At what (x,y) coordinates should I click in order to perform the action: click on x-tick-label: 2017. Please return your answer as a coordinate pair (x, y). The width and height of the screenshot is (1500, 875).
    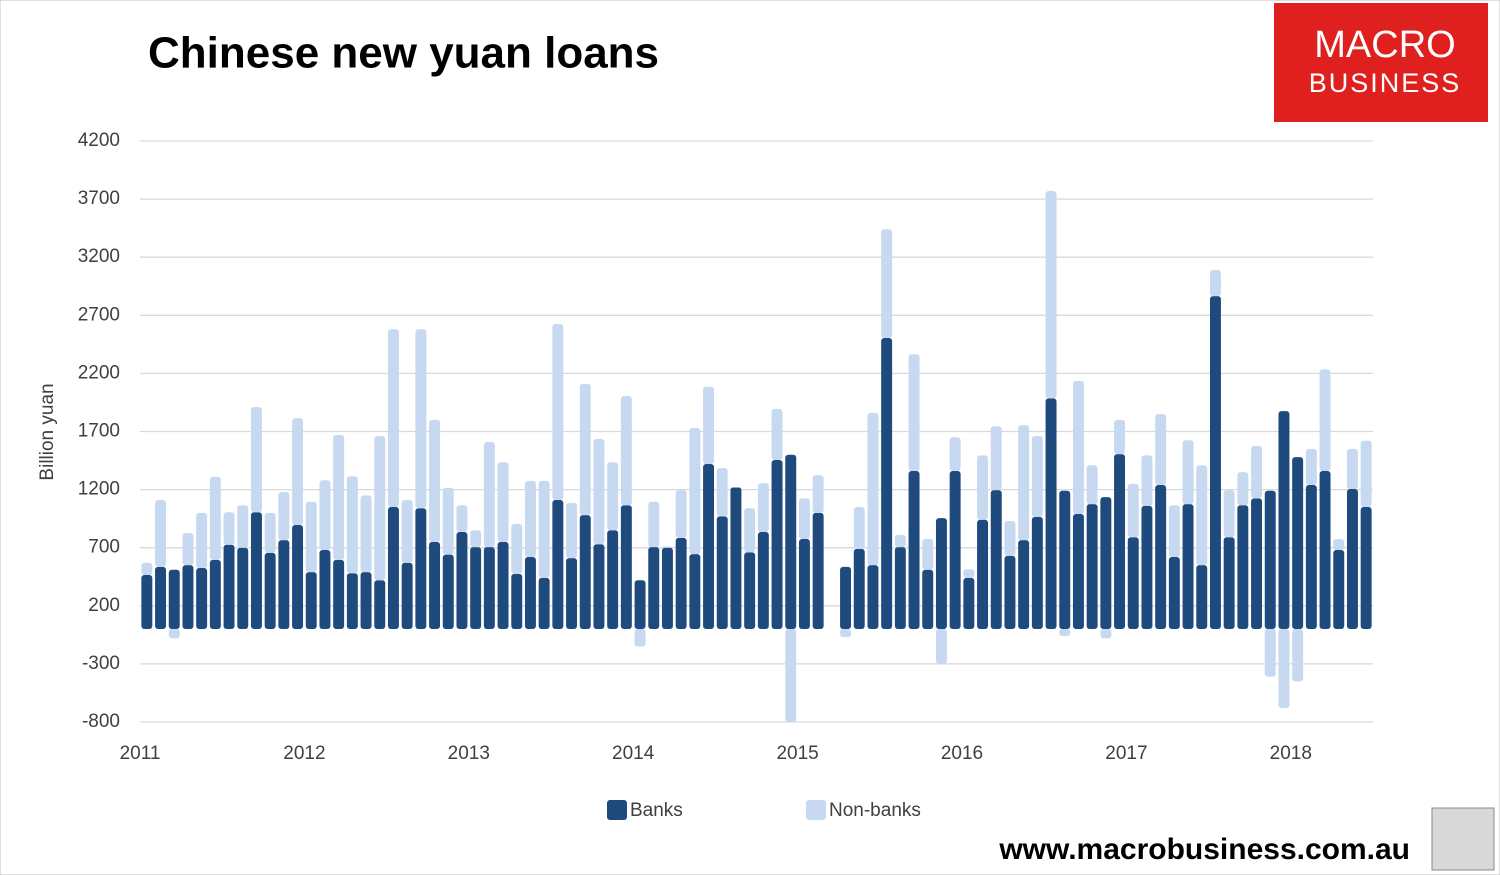
    Looking at the image, I should click on (1126, 753).